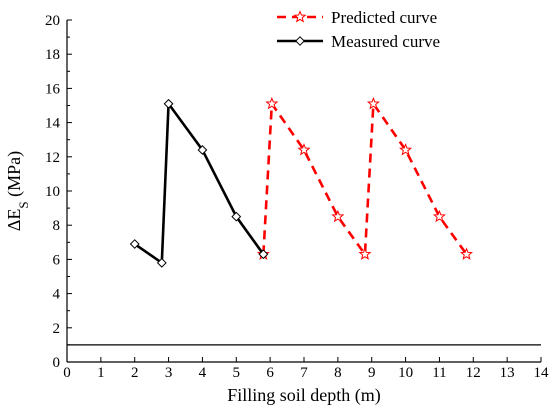 The width and height of the screenshot is (550, 412). Describe the element at coordinates (203, 373) in the screenshot. I see `x-tick-label: 4` at that location.